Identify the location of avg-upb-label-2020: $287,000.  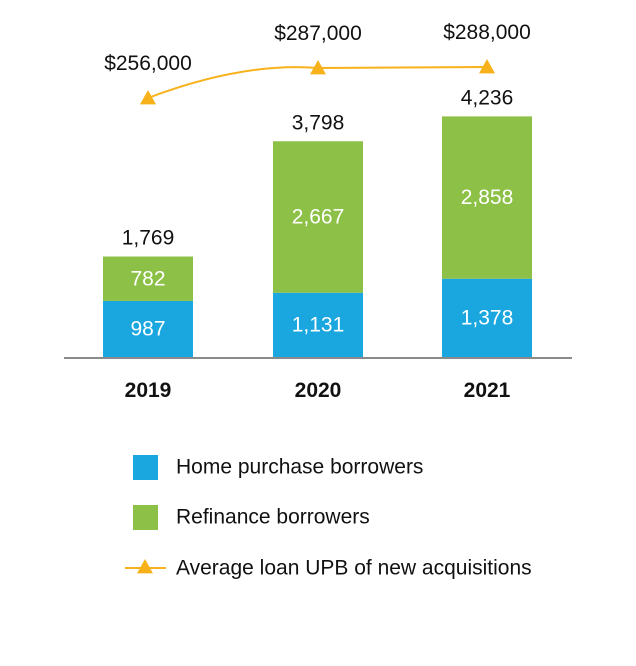
(318, 33).